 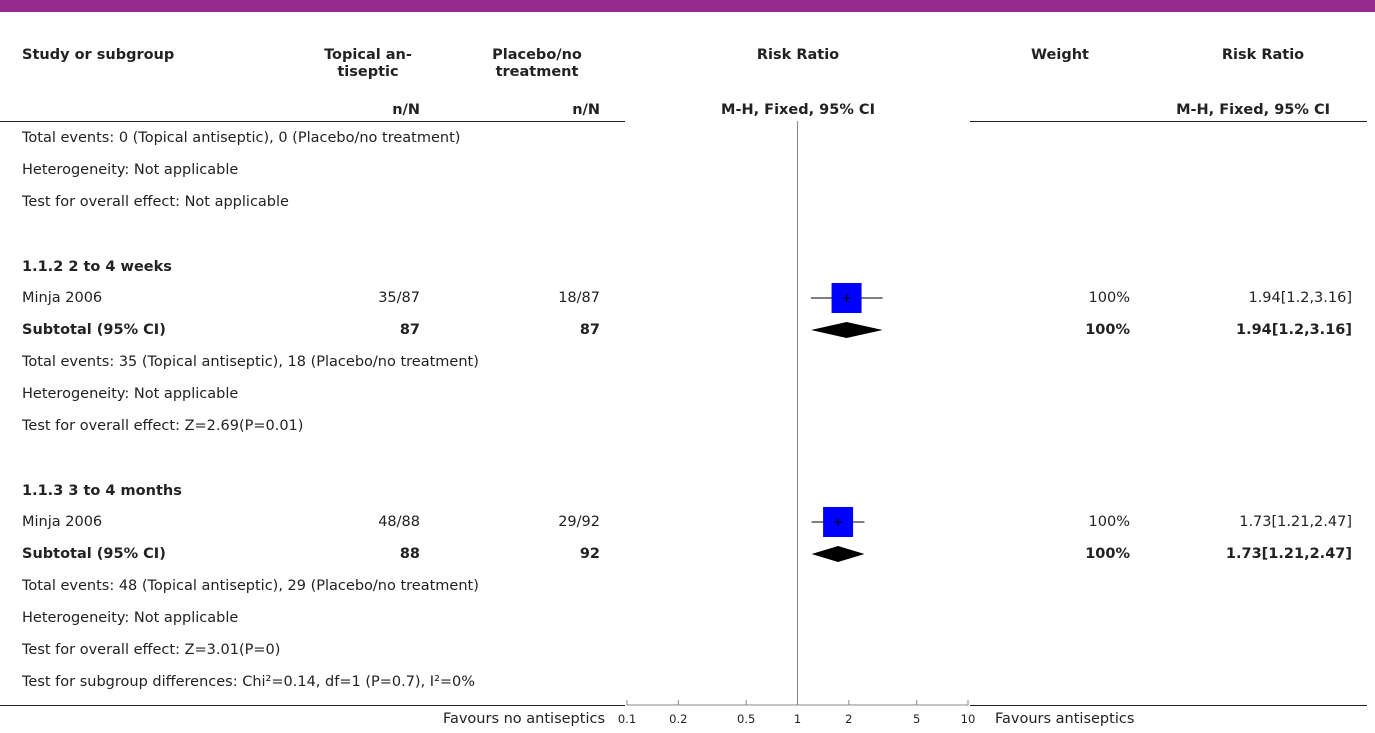 I want to click on x-tick-label: 0.5, so click(x=746, y=719).